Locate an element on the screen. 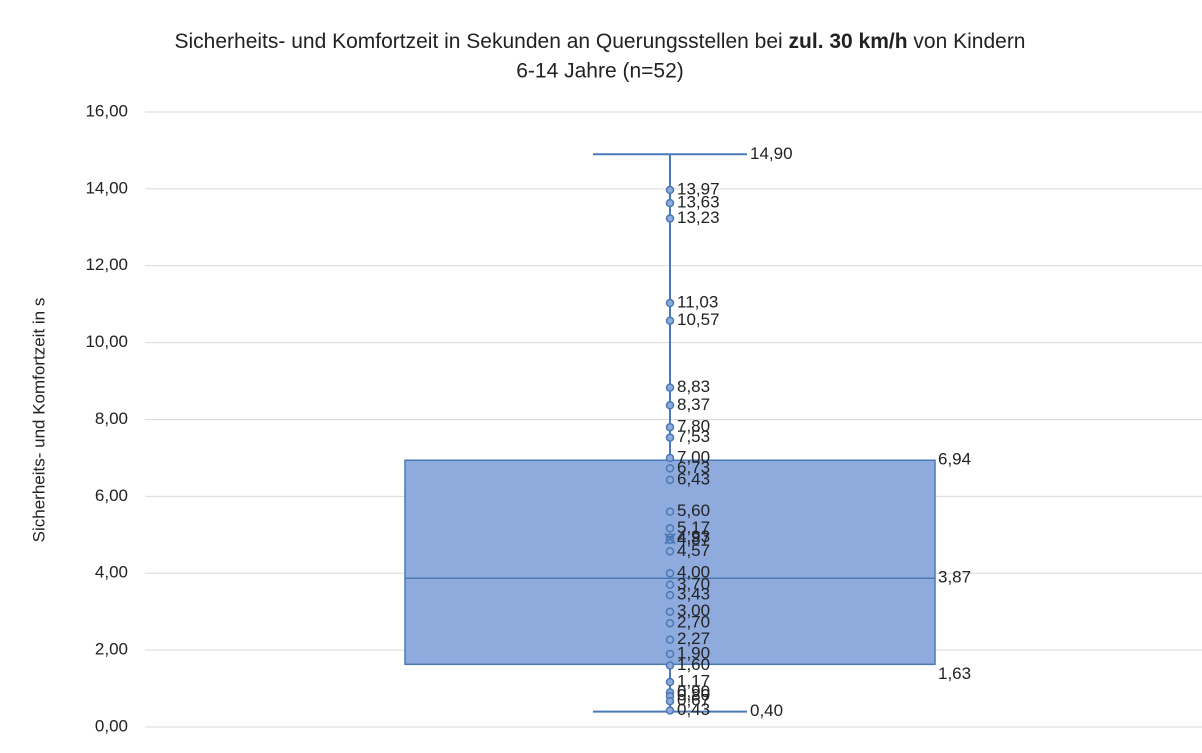 This screenshot has height=753, width=1202. point-label: 0,43 is located at coordinates (693, 709).